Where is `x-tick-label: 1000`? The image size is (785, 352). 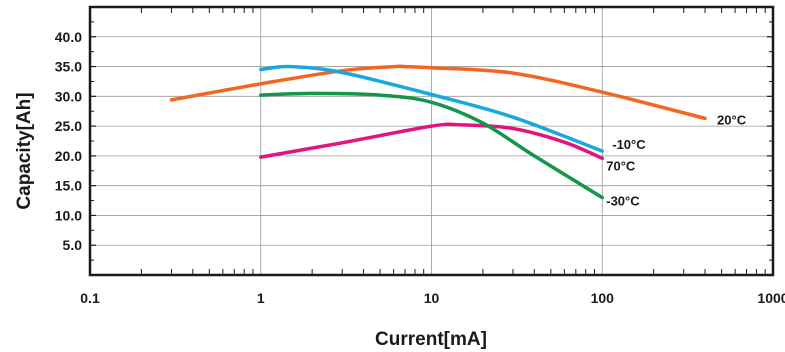
x-tick-label: 1000 is located at coordinates (771, 298).